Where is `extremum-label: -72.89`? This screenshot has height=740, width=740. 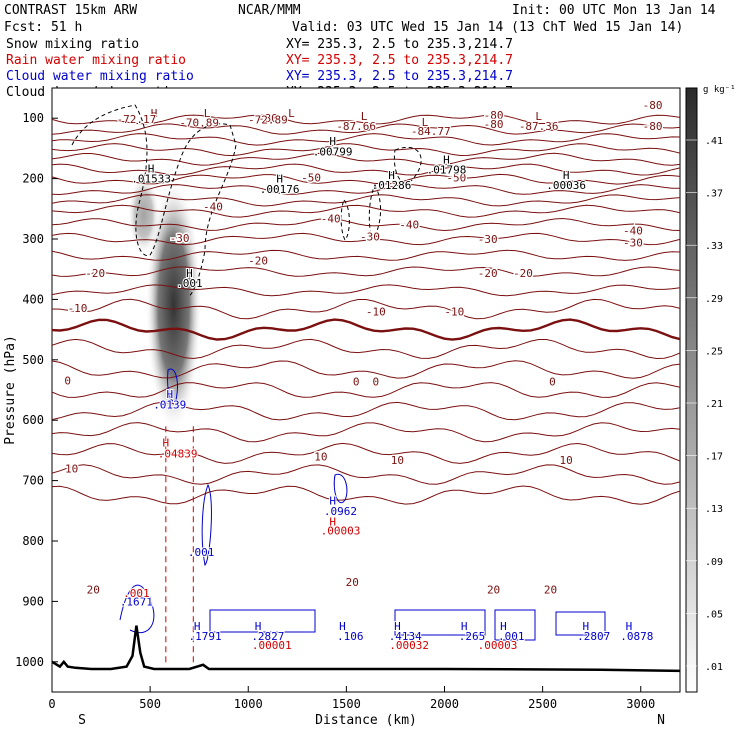 extremum-label: -72.89 is located at coordinates (268, 119).